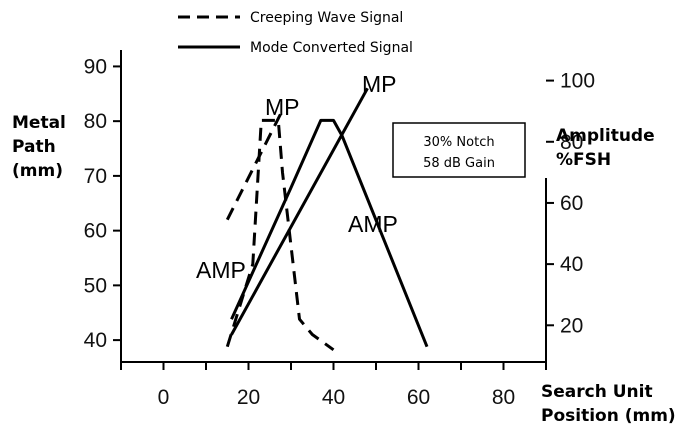  What do you see at coordinates (34, 147) in the screenshot?
I see `y-left-axis-title-line2: Path` at bounding box center [34, 147].